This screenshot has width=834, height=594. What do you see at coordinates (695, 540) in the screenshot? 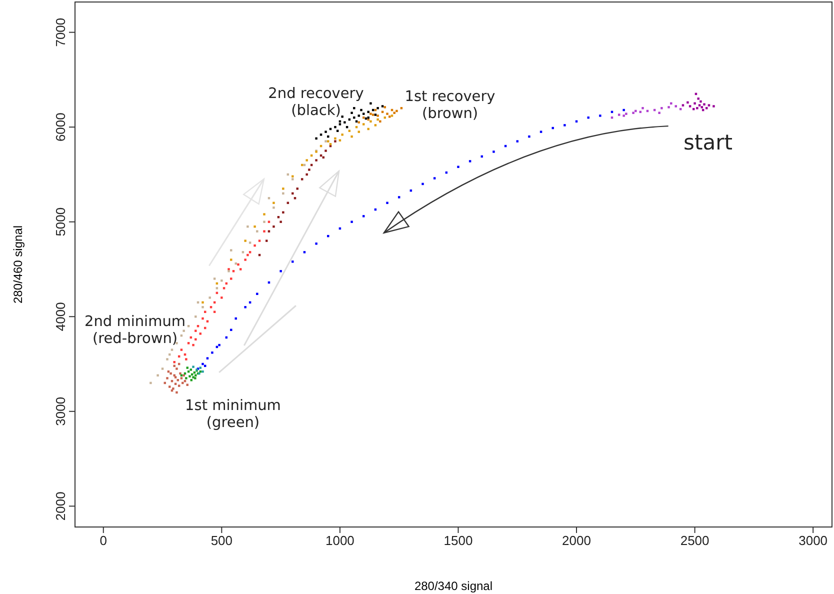
I see `x-tick-label: 2500` at bounding box center [695, 540].